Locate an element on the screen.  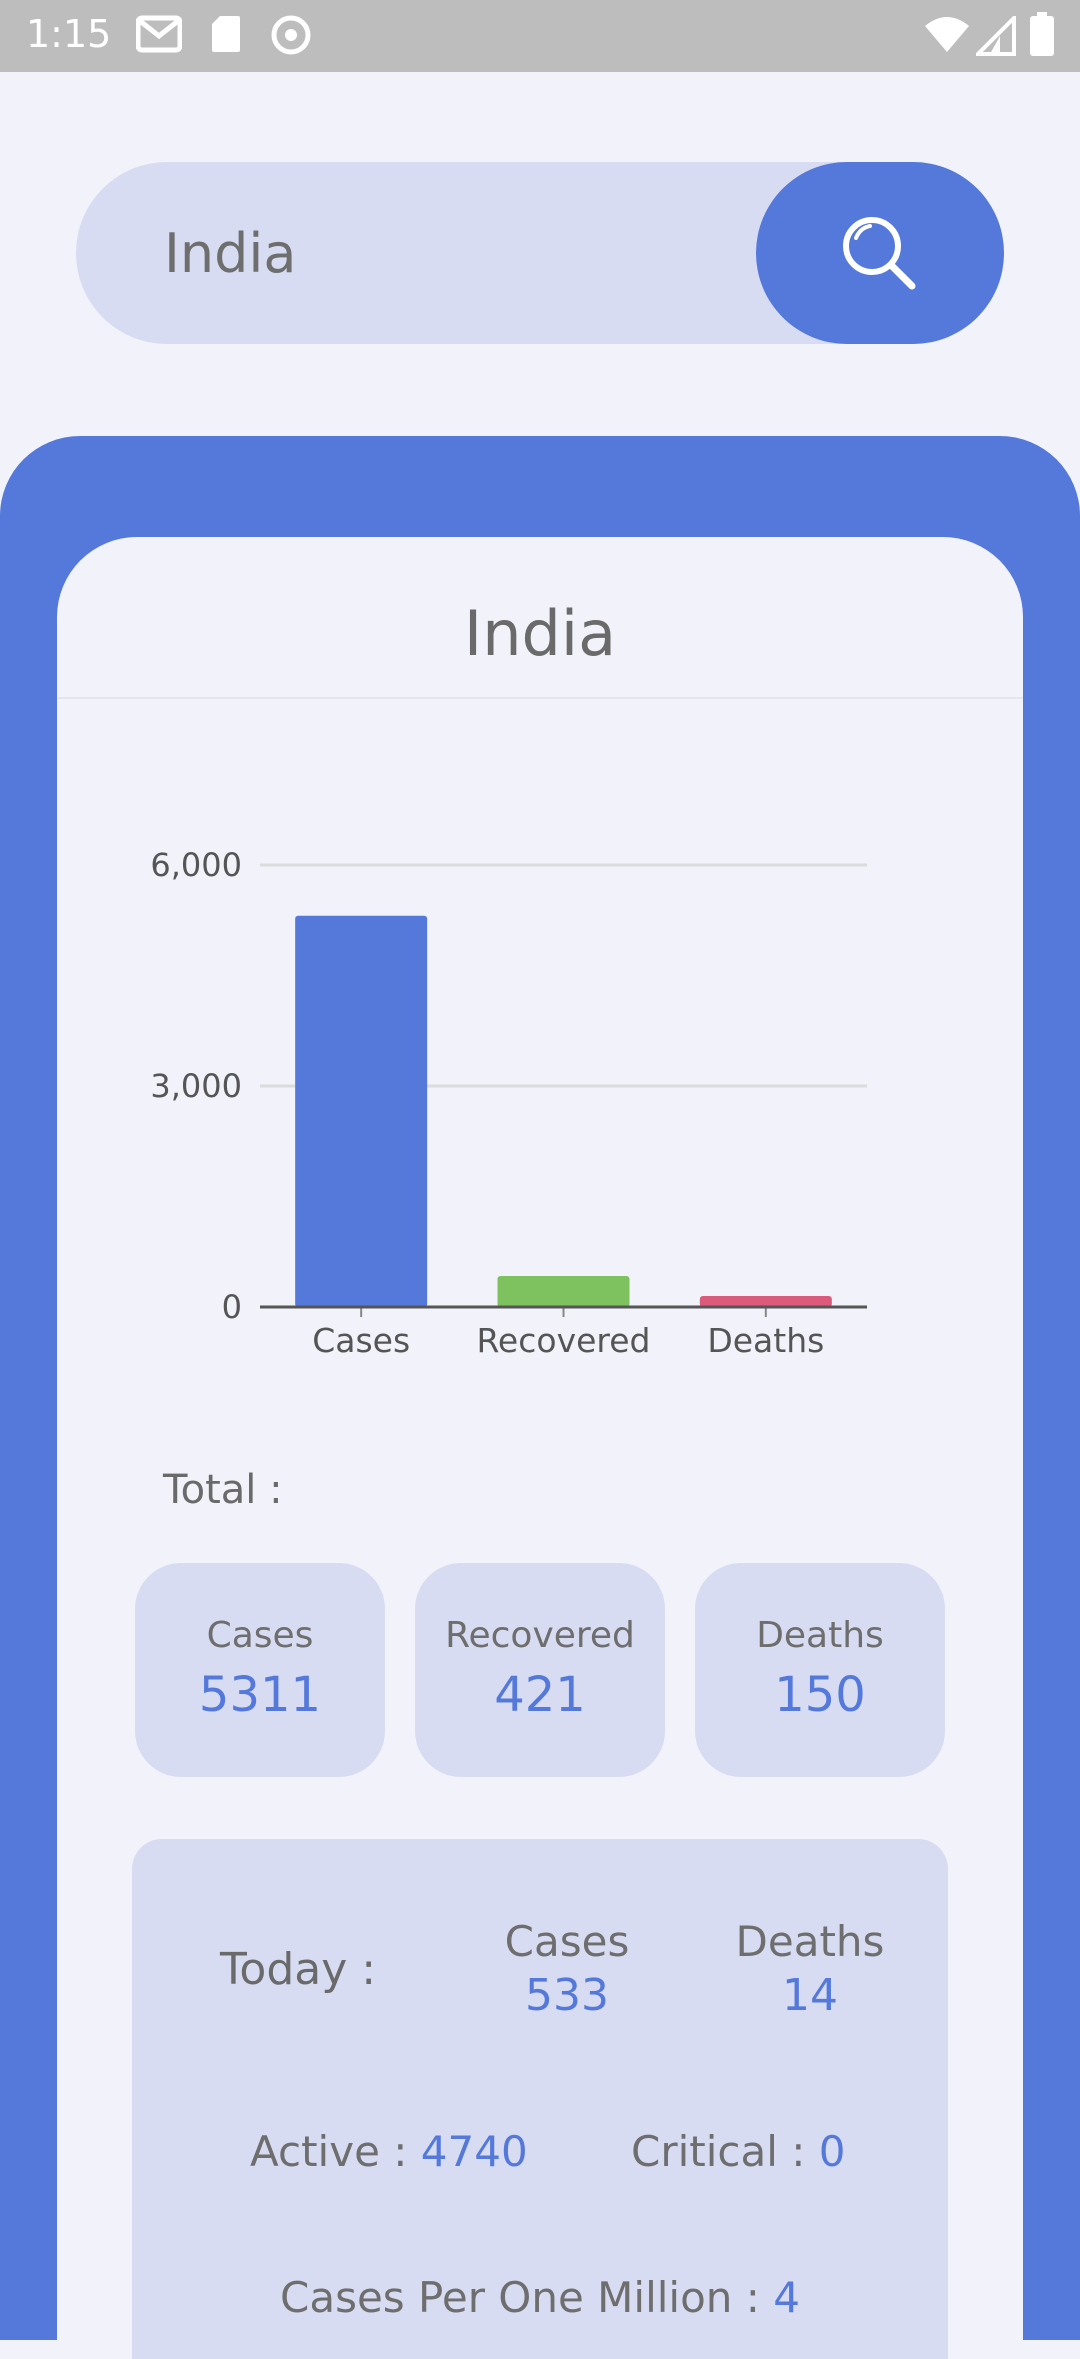
active-stat: Active : 4740 is located at coordinates (389, 2151).